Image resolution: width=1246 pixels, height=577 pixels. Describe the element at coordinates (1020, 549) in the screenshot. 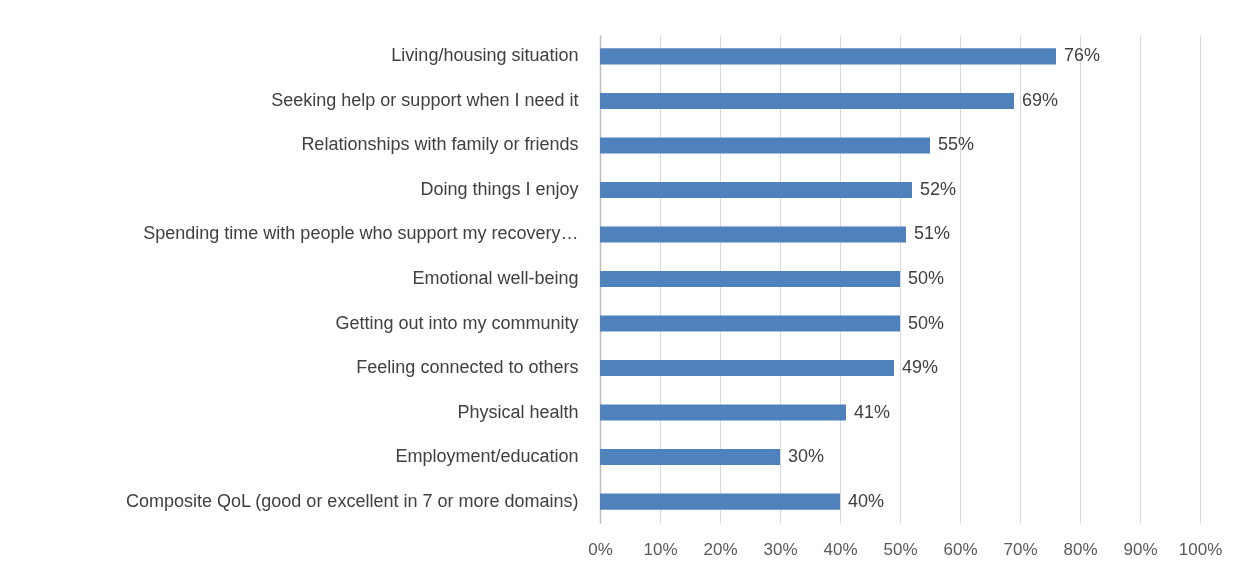

I see `x-tick-label: 70%` at that location.